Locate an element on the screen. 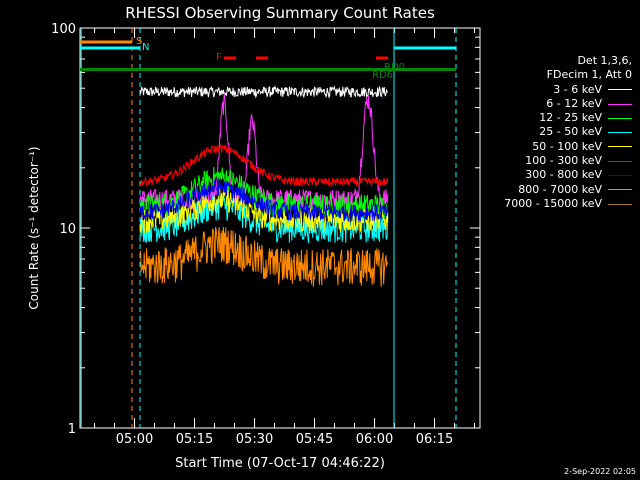  timestamp-footer: 2-Sep-2022 02:05 is located at coordinates (600, 471).